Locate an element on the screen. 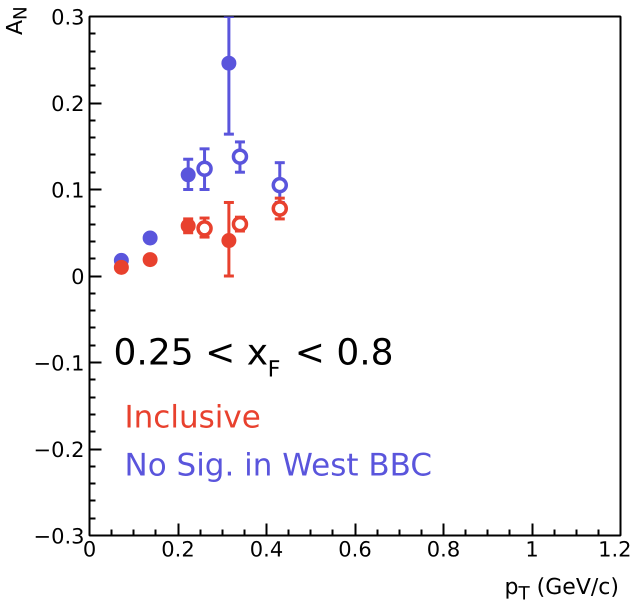 Image resolution: width=631 pixels, height=612 pixels. x-tick-label: 1.2 is located at coordinates (614, 550).